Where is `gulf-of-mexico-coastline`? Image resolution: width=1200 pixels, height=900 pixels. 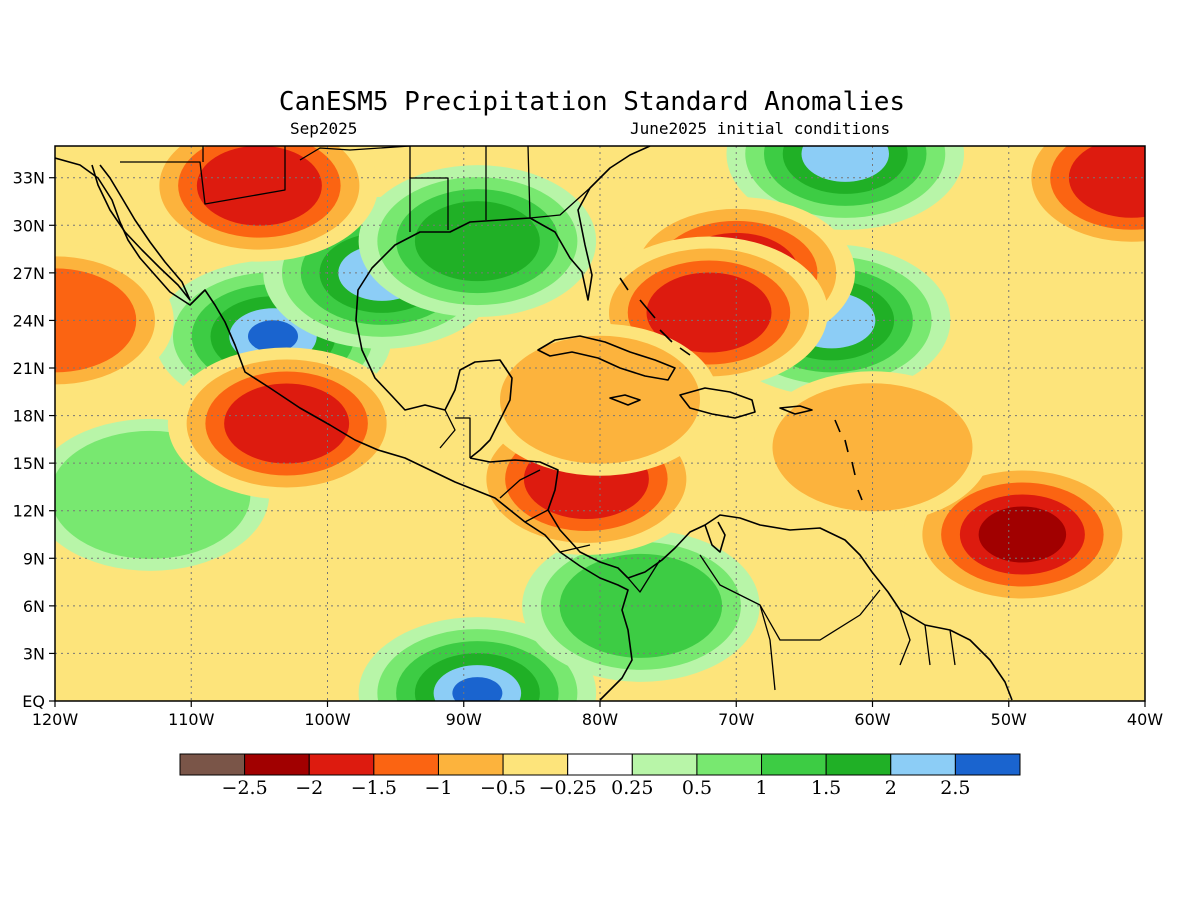
gulf-of-mexico-coastline is located at coordinates (503, 278).